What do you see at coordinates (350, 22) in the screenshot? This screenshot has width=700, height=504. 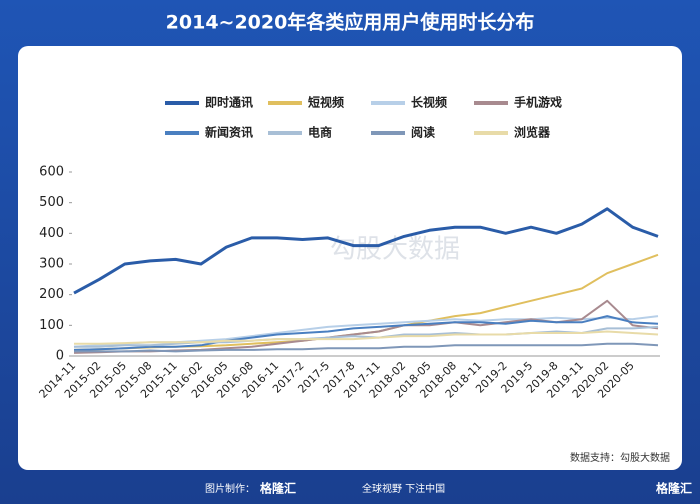 I see `chart-title: 2014~2020年各类应用用户使用时长分布` at bounding box center [350, 22].